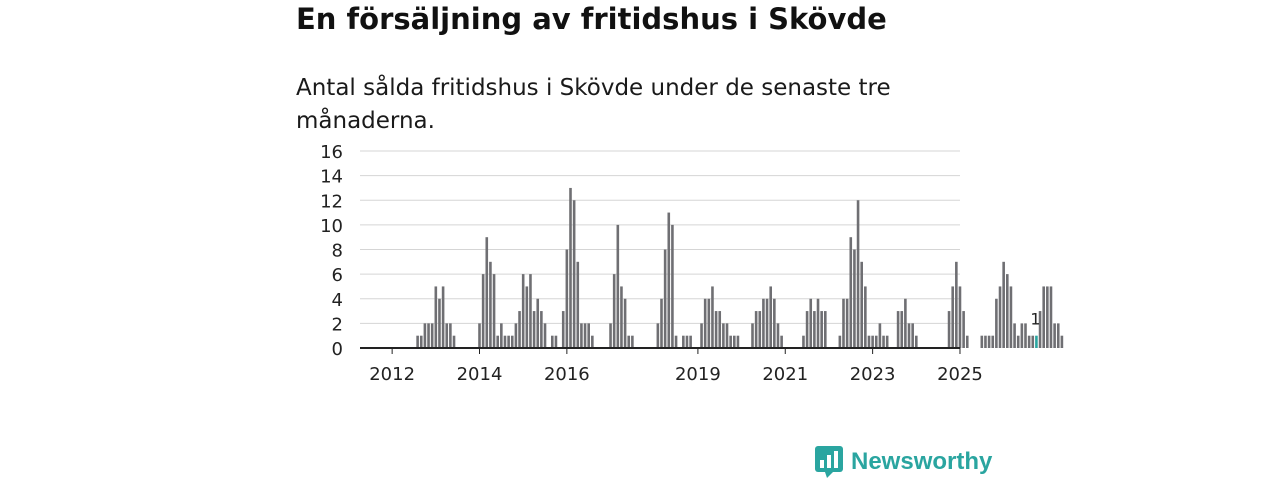 Image resolution: width=1280 pixels, height=480 pixels. Describe the element at coordinates (337, 251) in the screenshot. I see `y-tick-label: 8` at that location.